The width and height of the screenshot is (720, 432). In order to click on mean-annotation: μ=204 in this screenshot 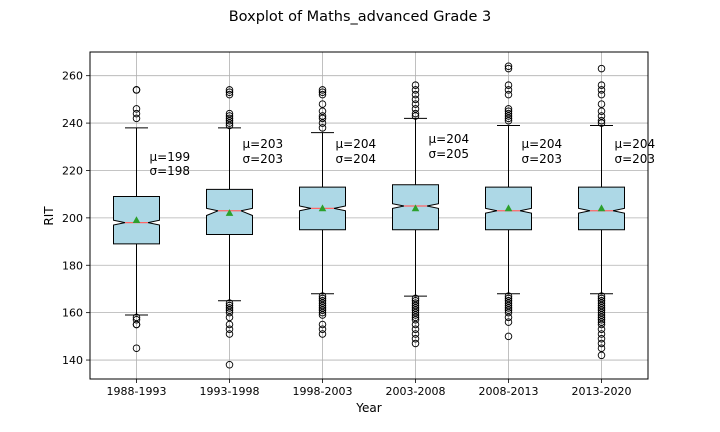, I will do `click(356, 144)`.